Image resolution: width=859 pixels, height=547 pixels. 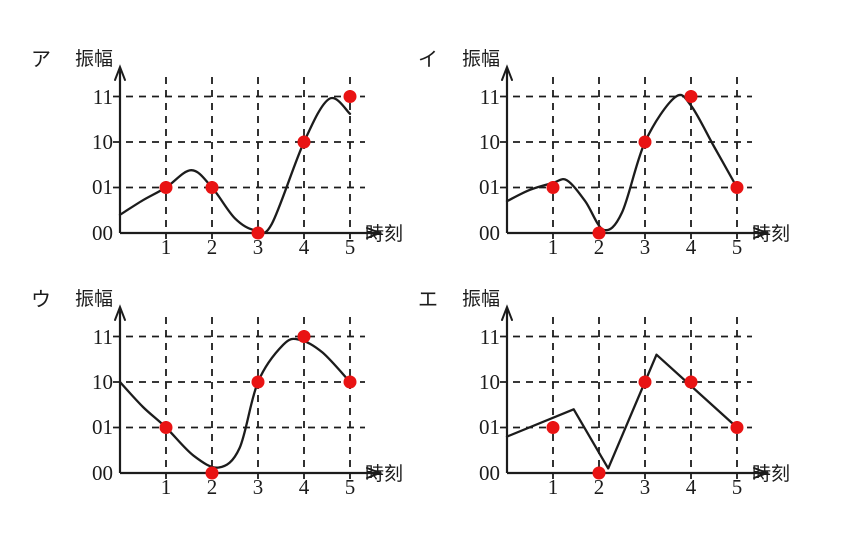 I want to click on chart-option-label: ウ, so click(x=41, y=300).